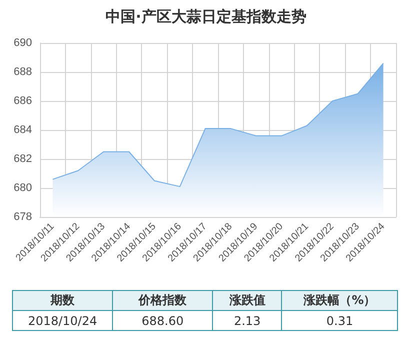  What do you see at coordinates (247, 320) in the screenshot?
I see `text: 2.13` at bounding box center [247, 320].